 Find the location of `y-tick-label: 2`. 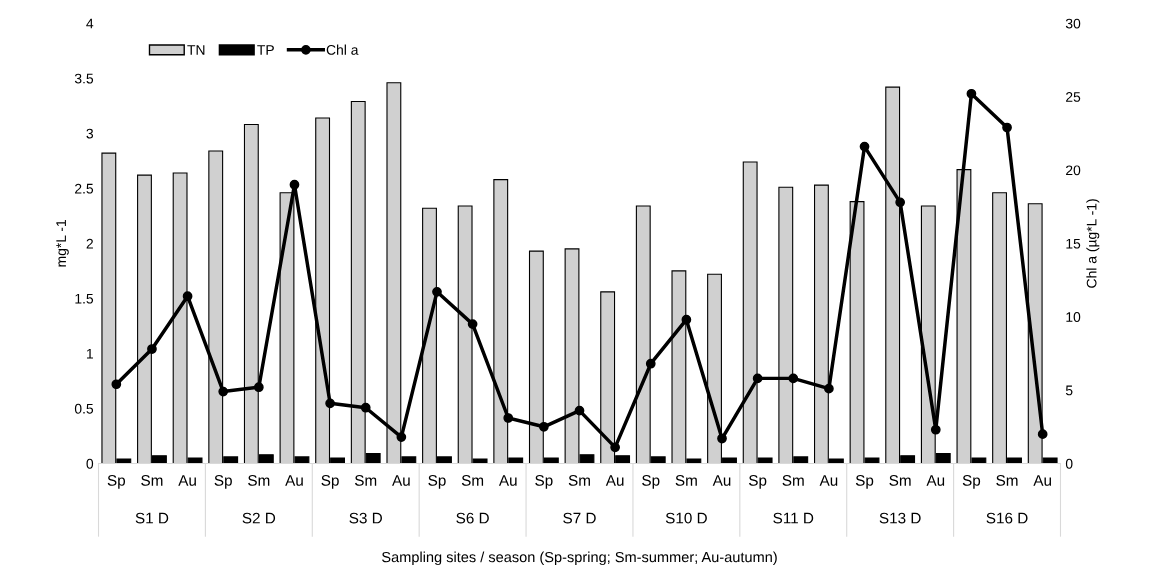

y-tick-label: 2 is located at coordinates (89, 243).